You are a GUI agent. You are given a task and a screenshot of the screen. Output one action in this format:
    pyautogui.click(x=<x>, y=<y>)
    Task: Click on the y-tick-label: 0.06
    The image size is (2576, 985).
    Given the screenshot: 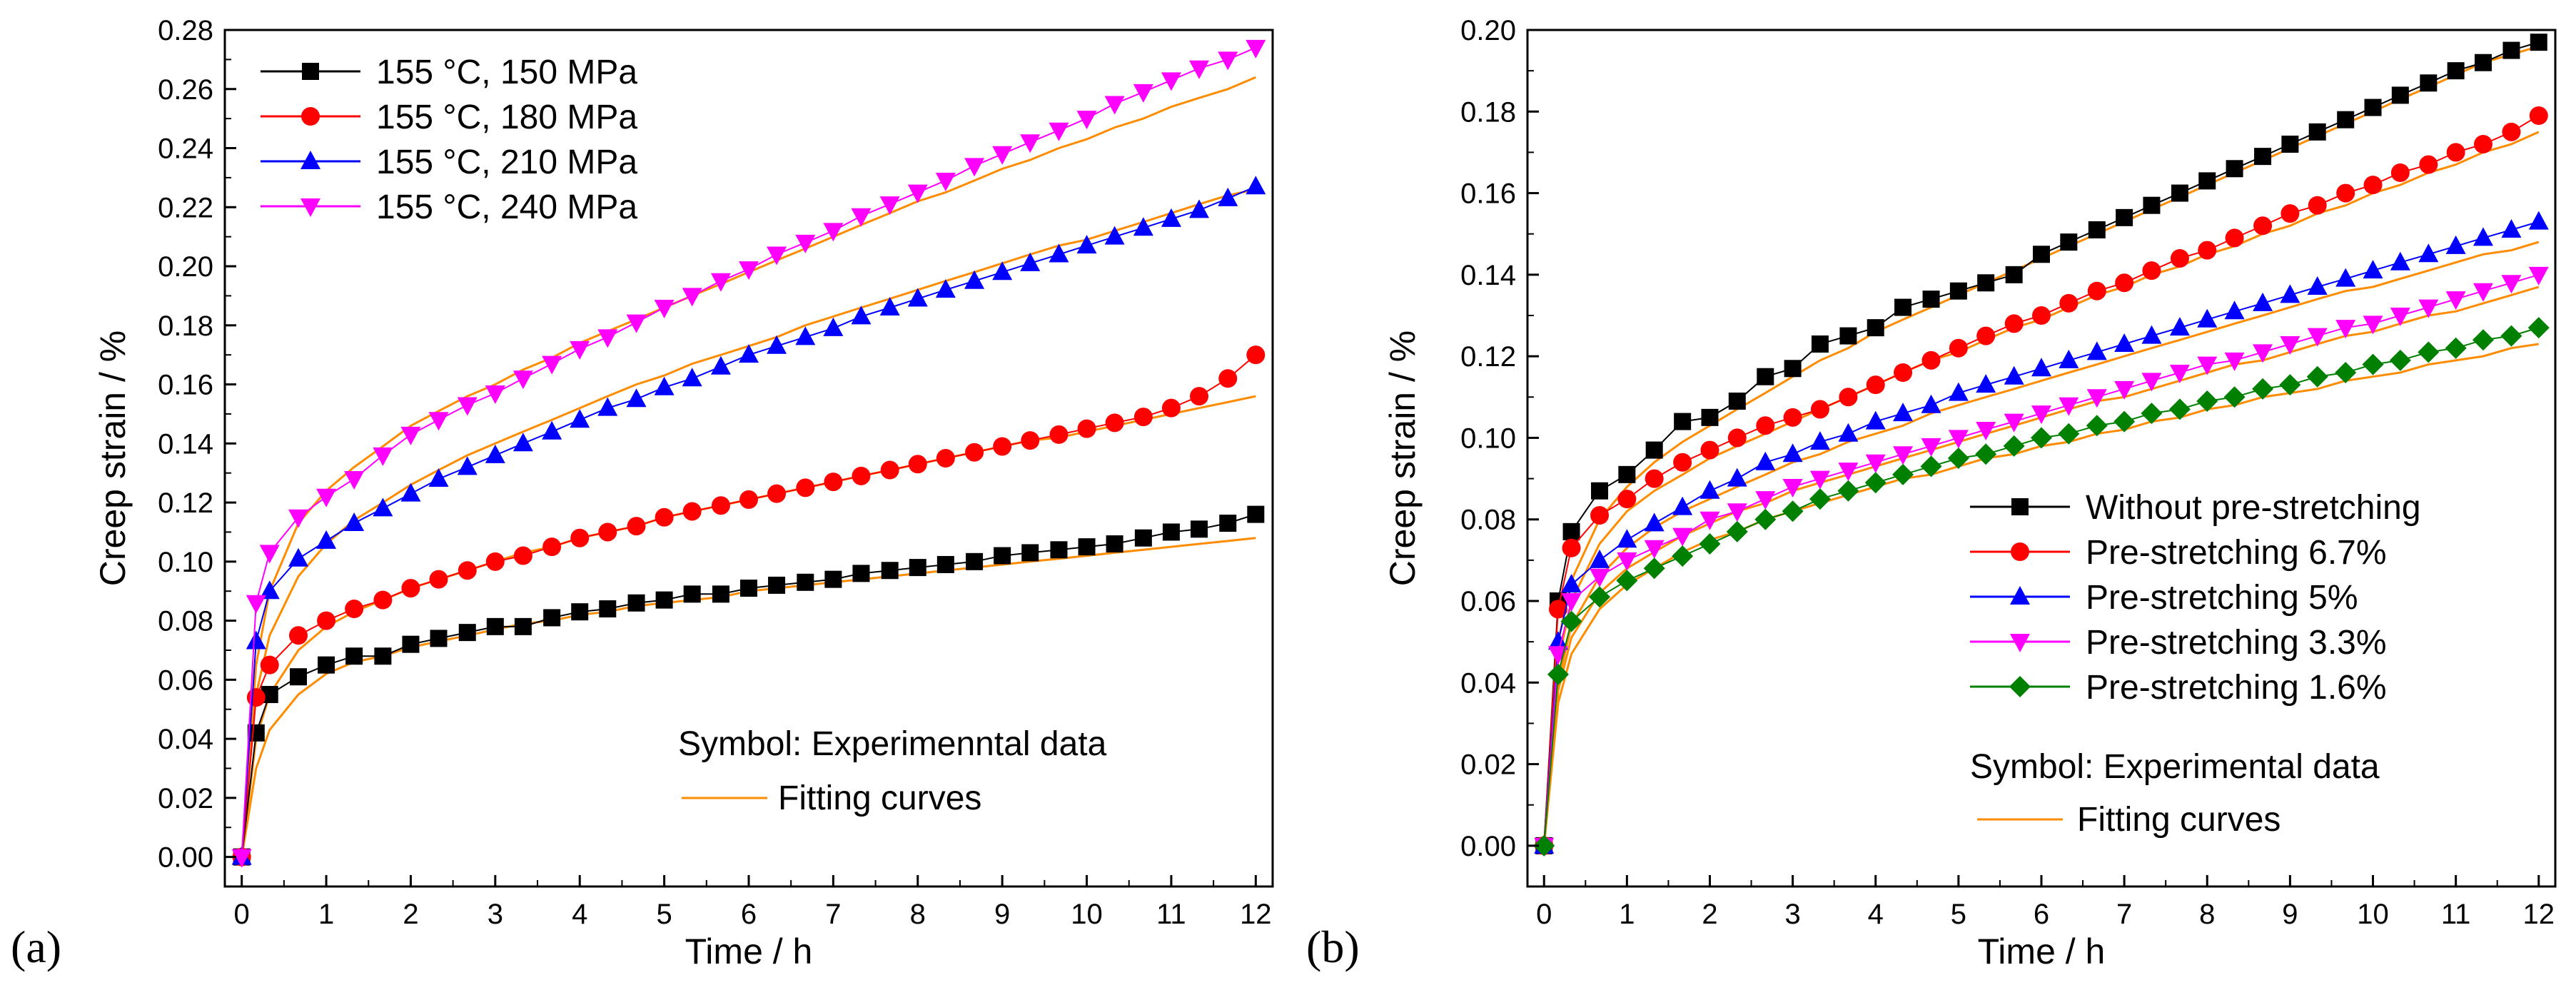 What is the action you would take?
    pyautogui.click(x=1488, y=601)
    